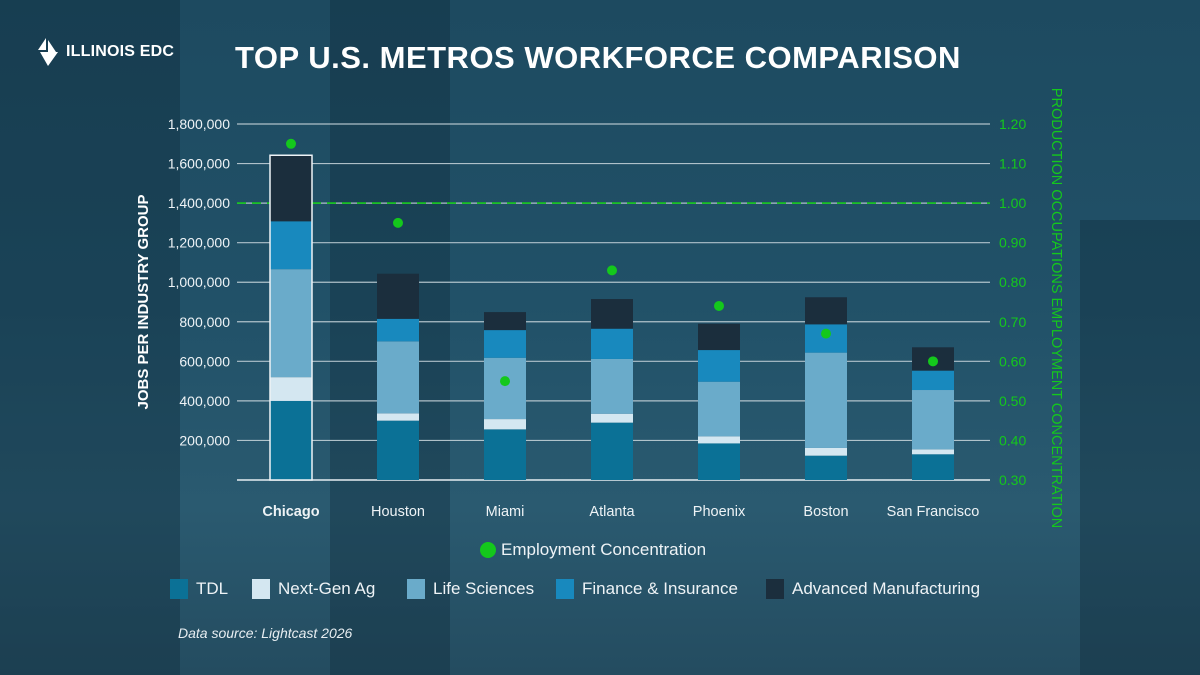 The image size is (1200, 675). I want to click on legend-label: Life Sciences, so click(484, 588).